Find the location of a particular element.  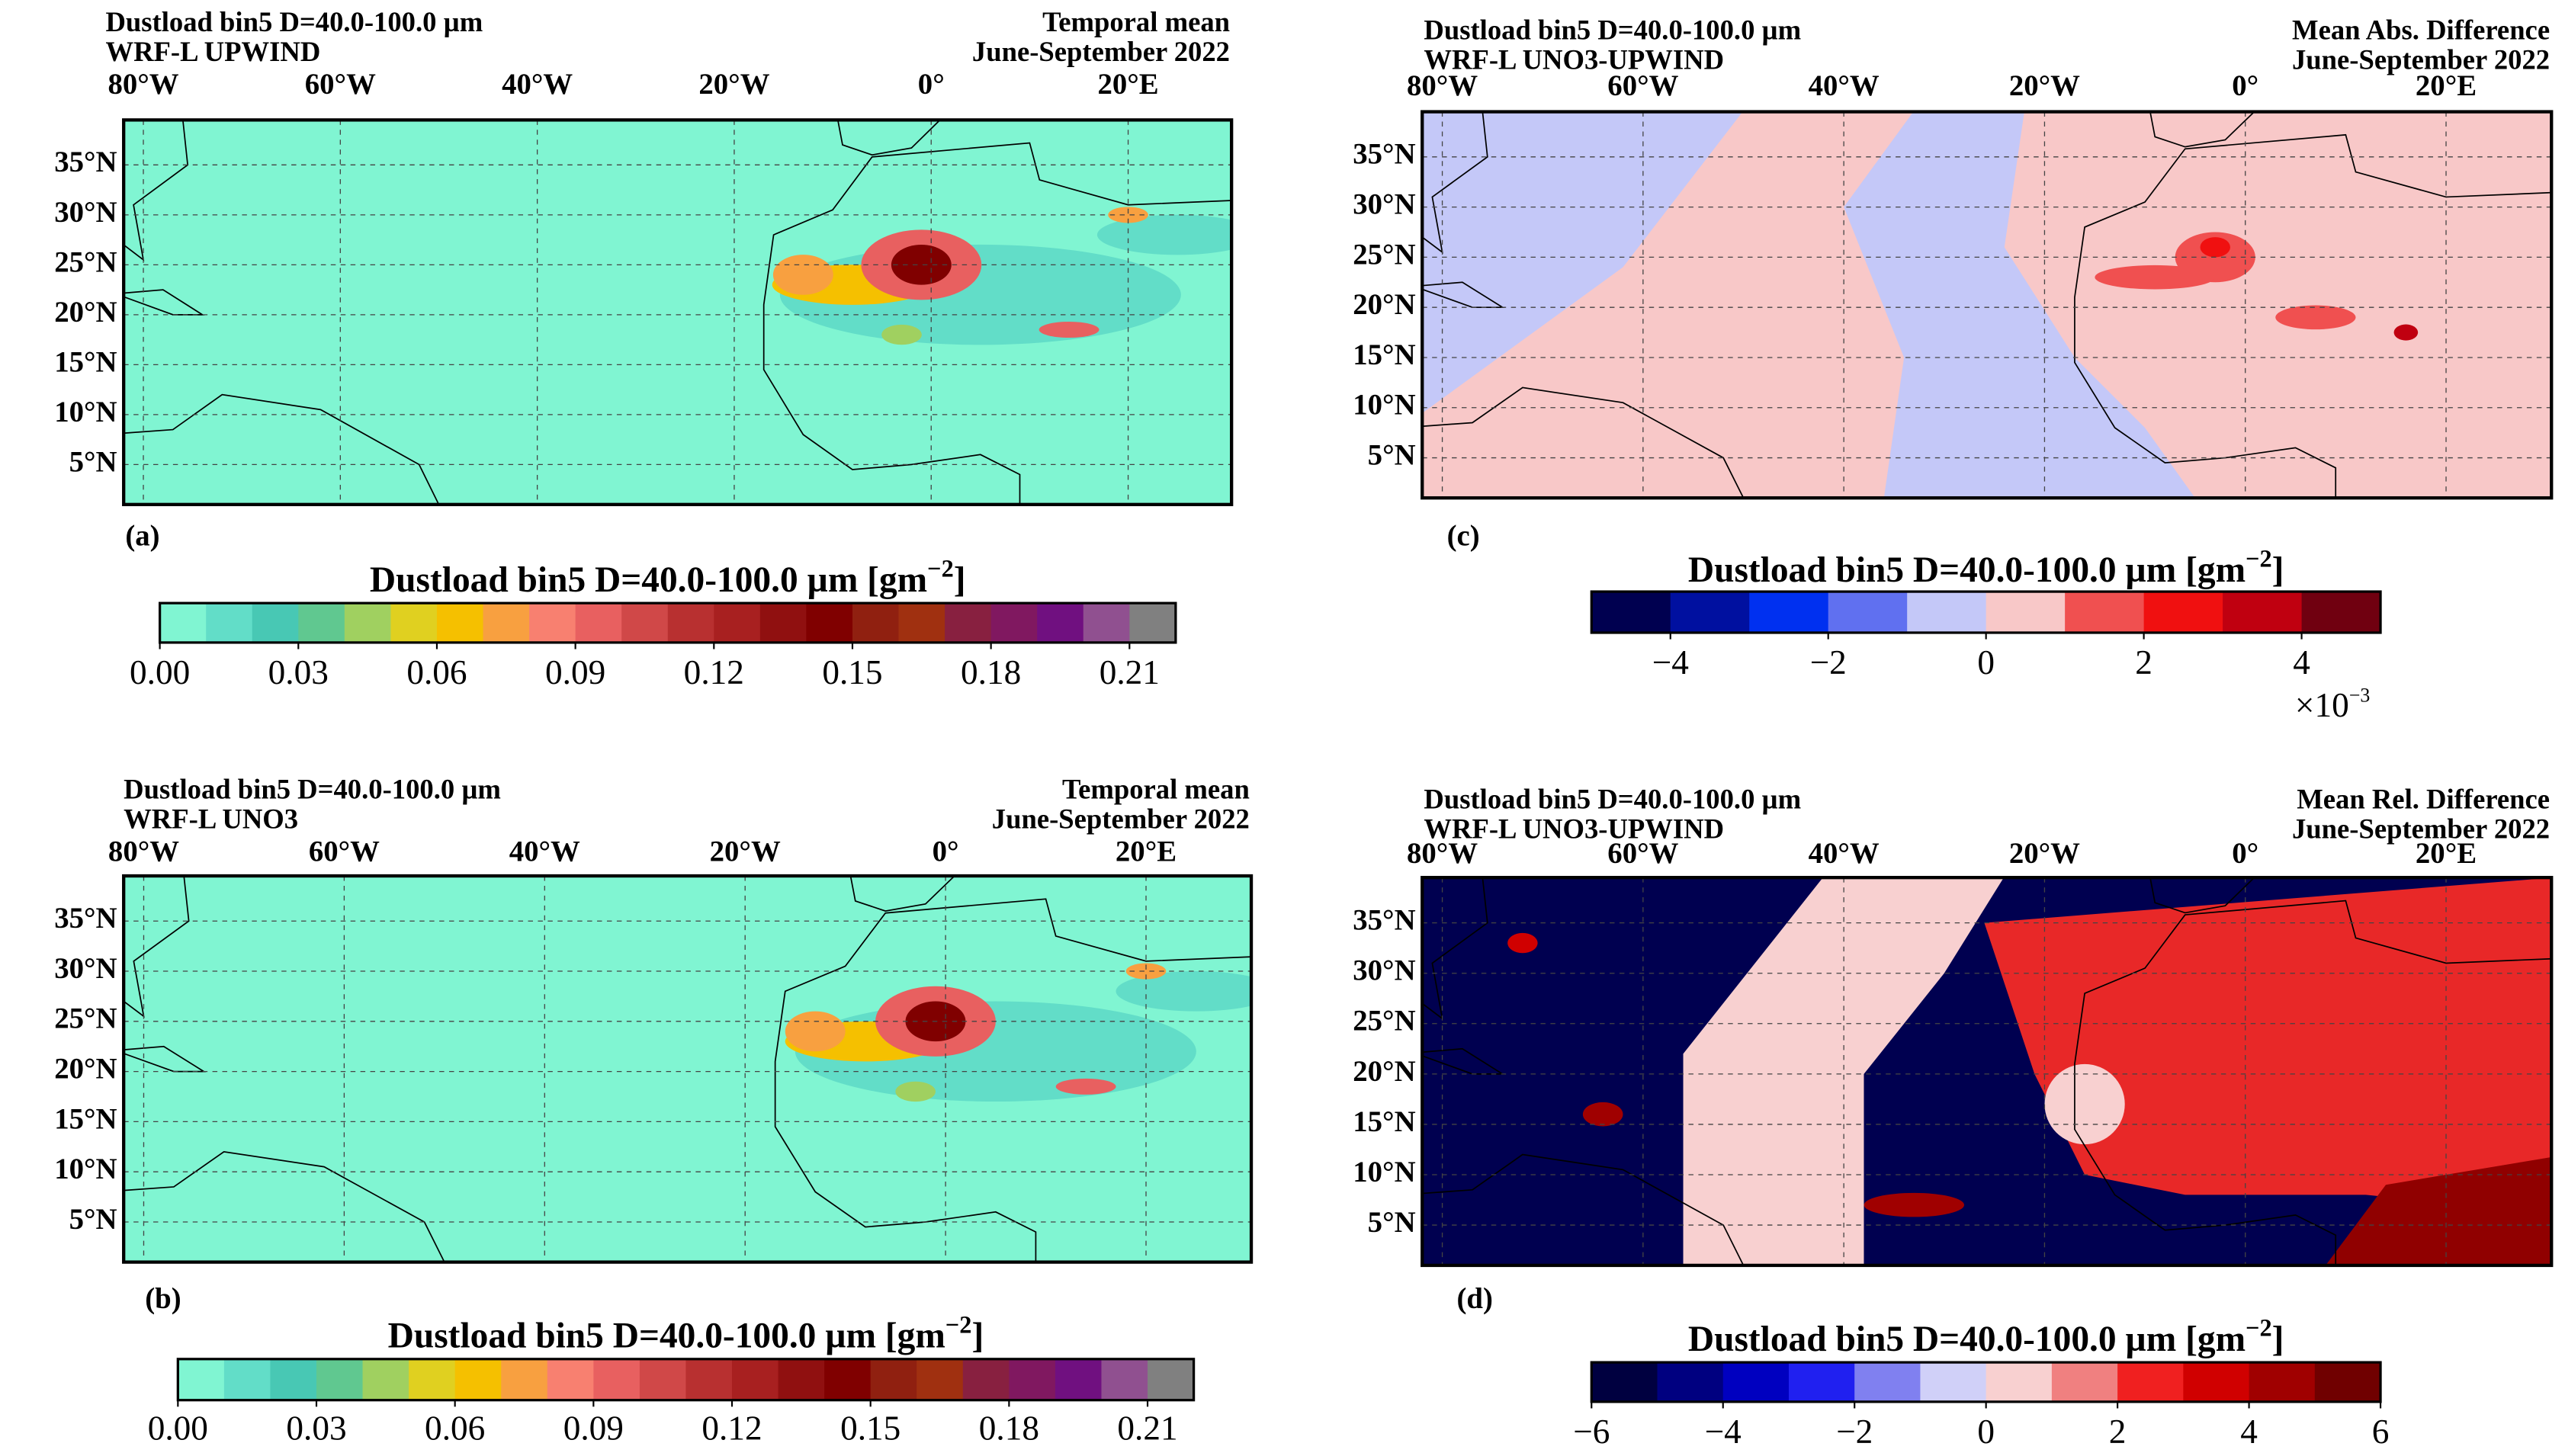

panel-title: WRF-L UPWIND is located at coordinates (212, 51).